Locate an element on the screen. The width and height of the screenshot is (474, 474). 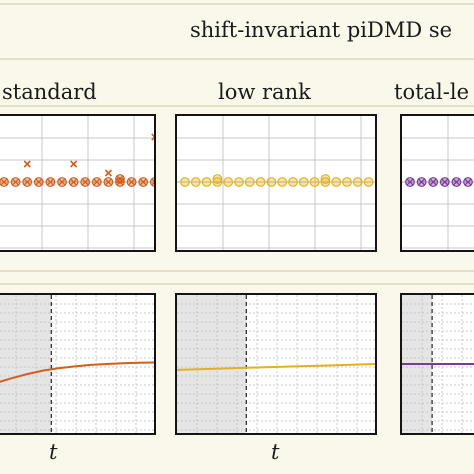
timeseries-plot-low-rank is located at coordinates (276, 364).